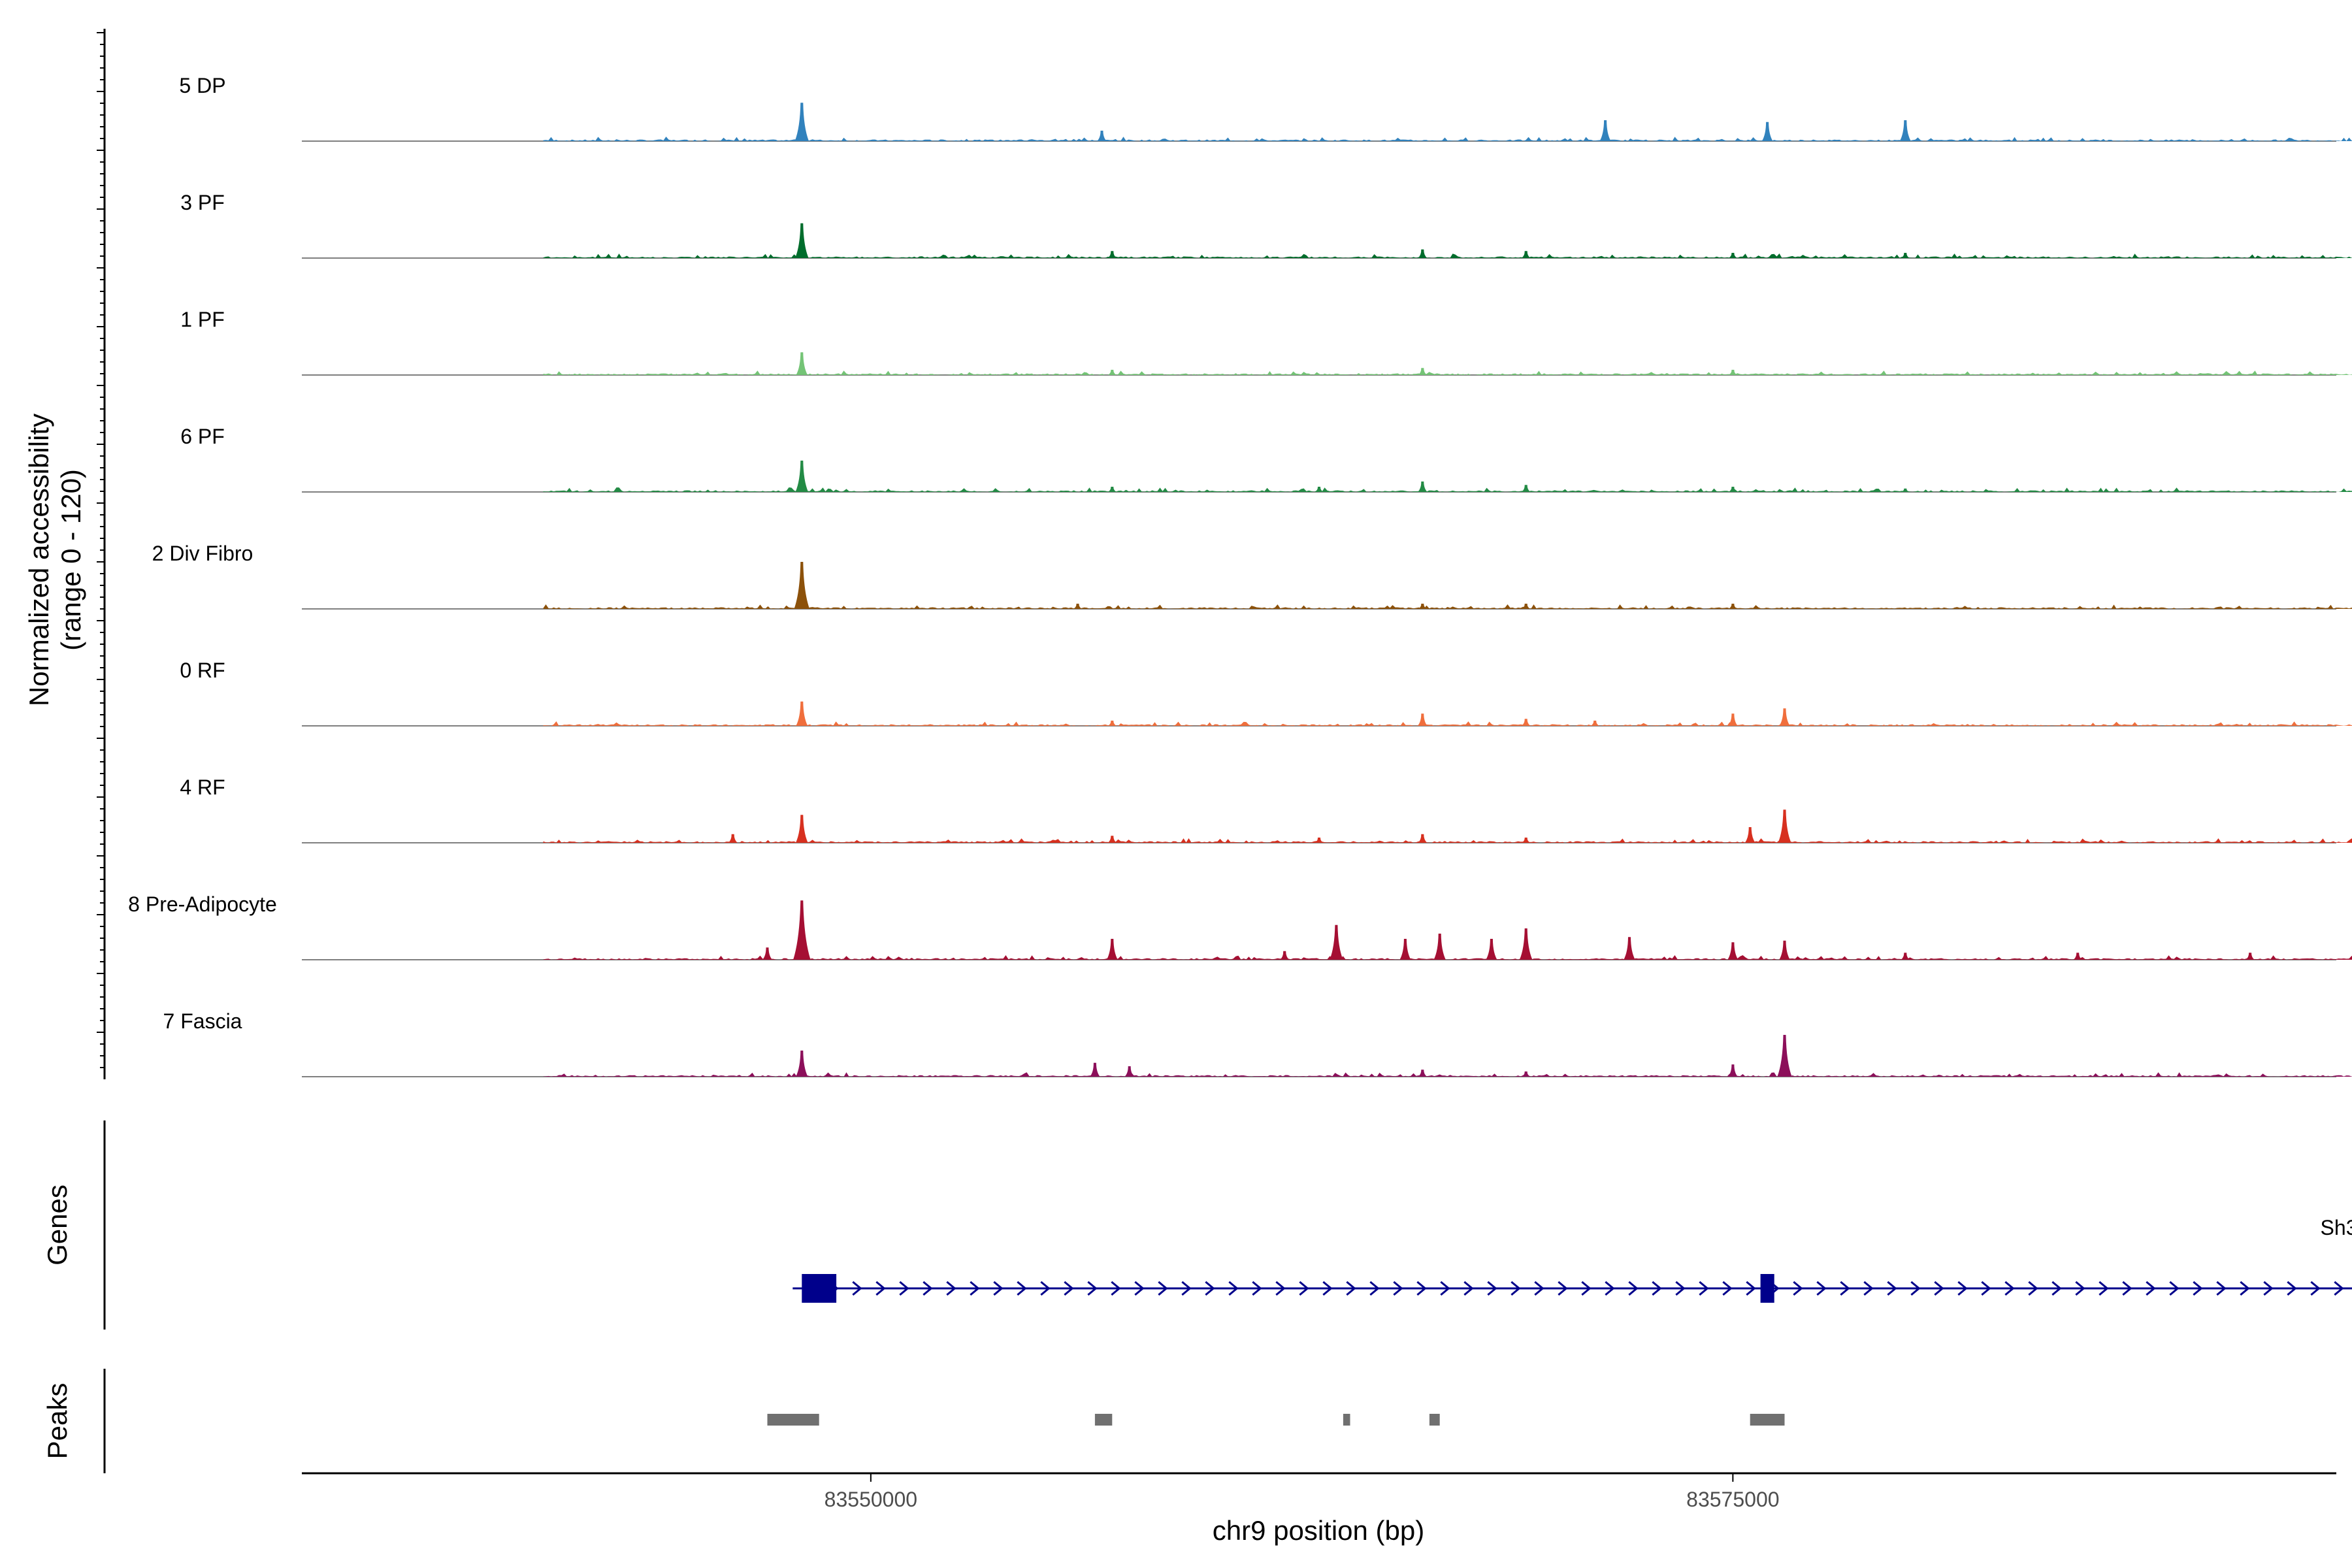 Image resolution: width=2352 pixels, height=1568 pixels. What do you see at coordinates (1732, 1499) in the screenshot?
I see `x-tick-label-1: 83575000` at bounding box center [1732, 1499].